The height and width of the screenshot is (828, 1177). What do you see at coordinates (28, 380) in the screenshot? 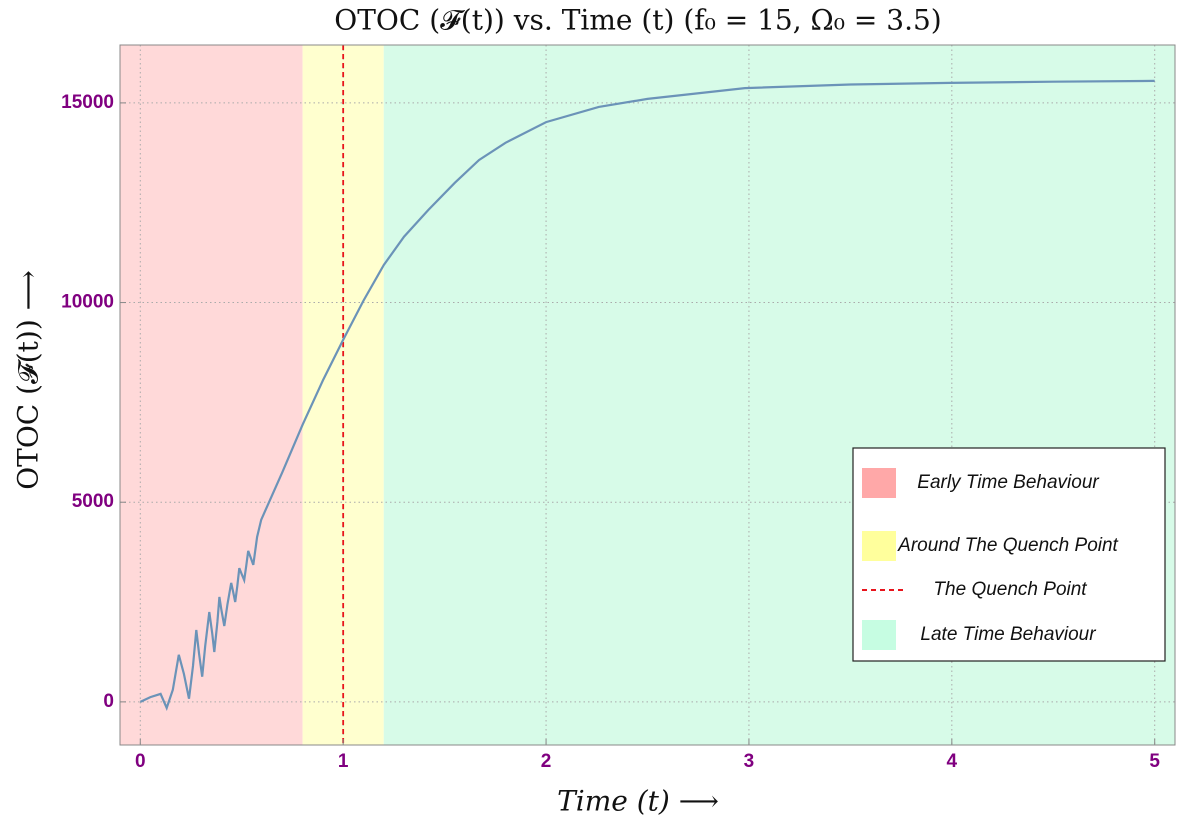
I see `y-axis-label: OTOC (𝓕(t)) ⟶` at bounding box center [28, 380].